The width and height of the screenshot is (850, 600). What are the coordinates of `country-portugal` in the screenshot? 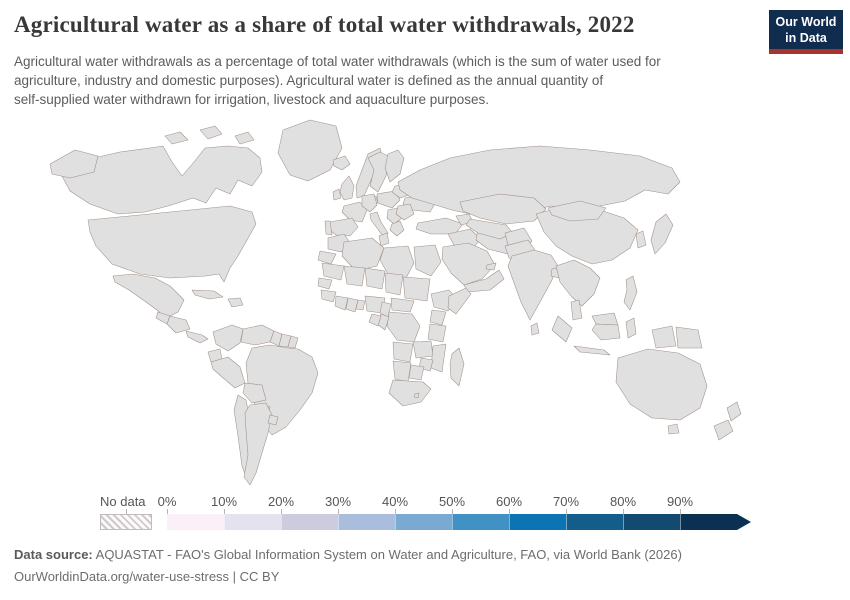 It's located at (328, 228).